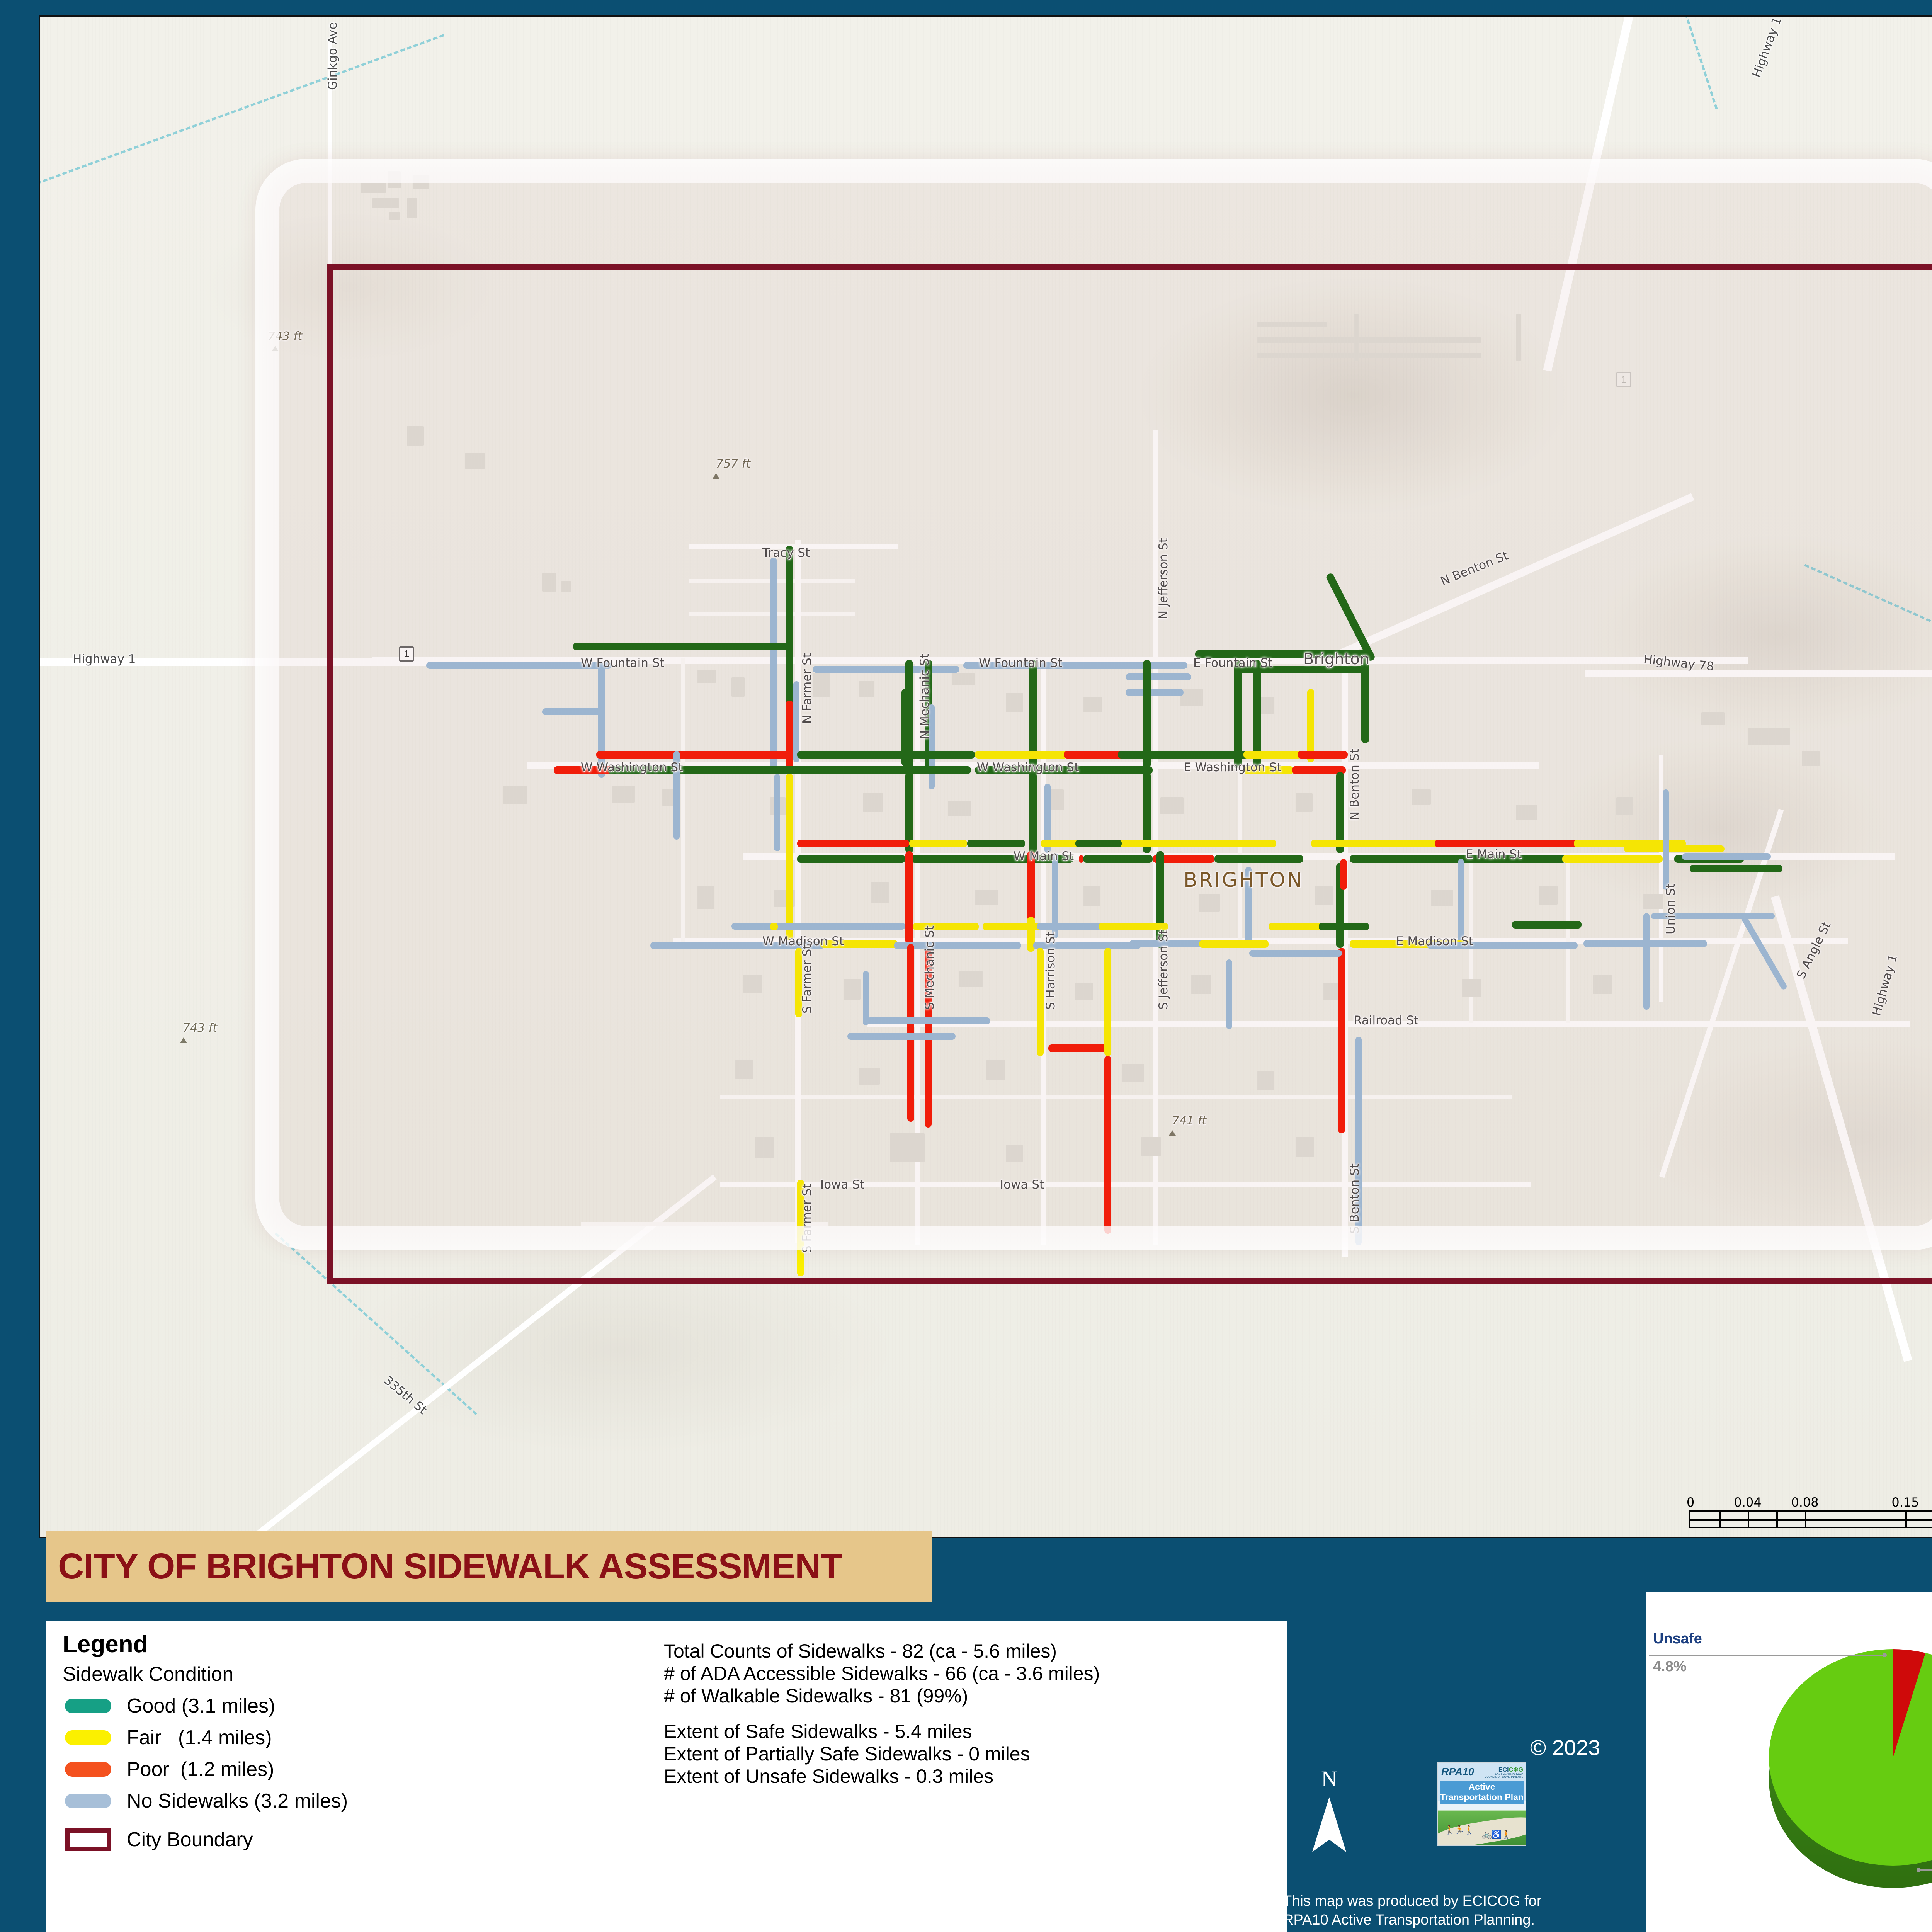  Describe the element at coordinates (1434, 941) in the screenshot. I see `street-label-e-madison-st: E Madison St` at that location.